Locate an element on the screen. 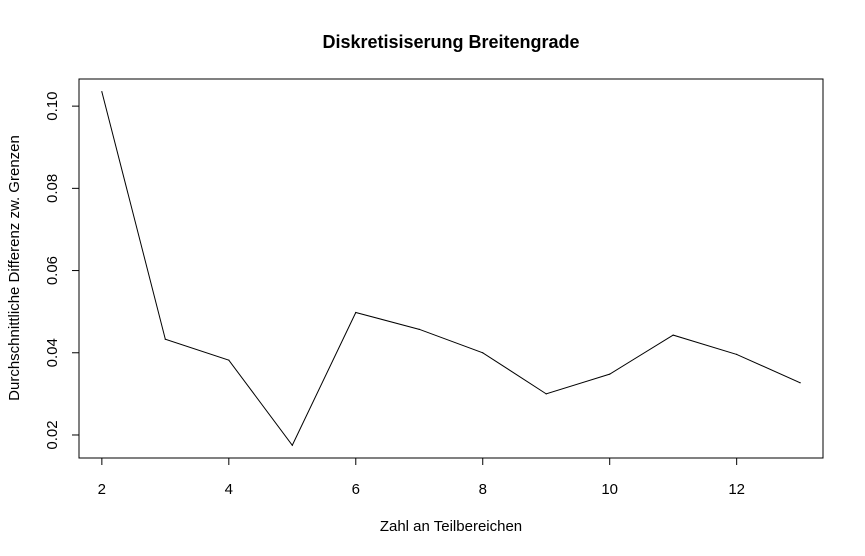  x-tick-label: 8 is located at coordinates (483, 489).